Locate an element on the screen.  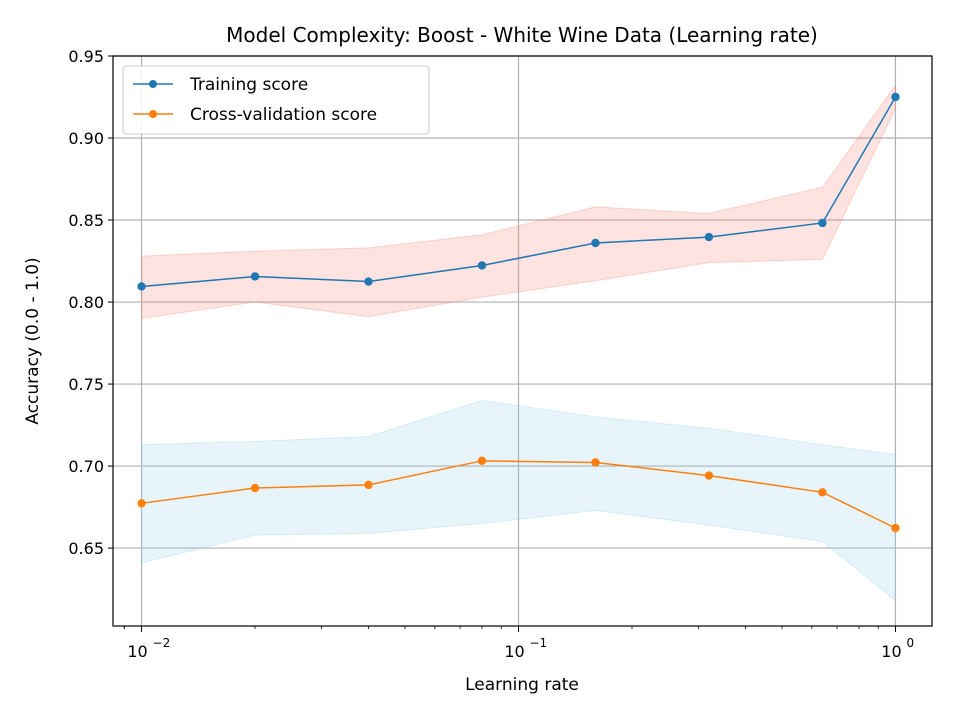
legend-marker-cv is located at coordinates (153, 114).